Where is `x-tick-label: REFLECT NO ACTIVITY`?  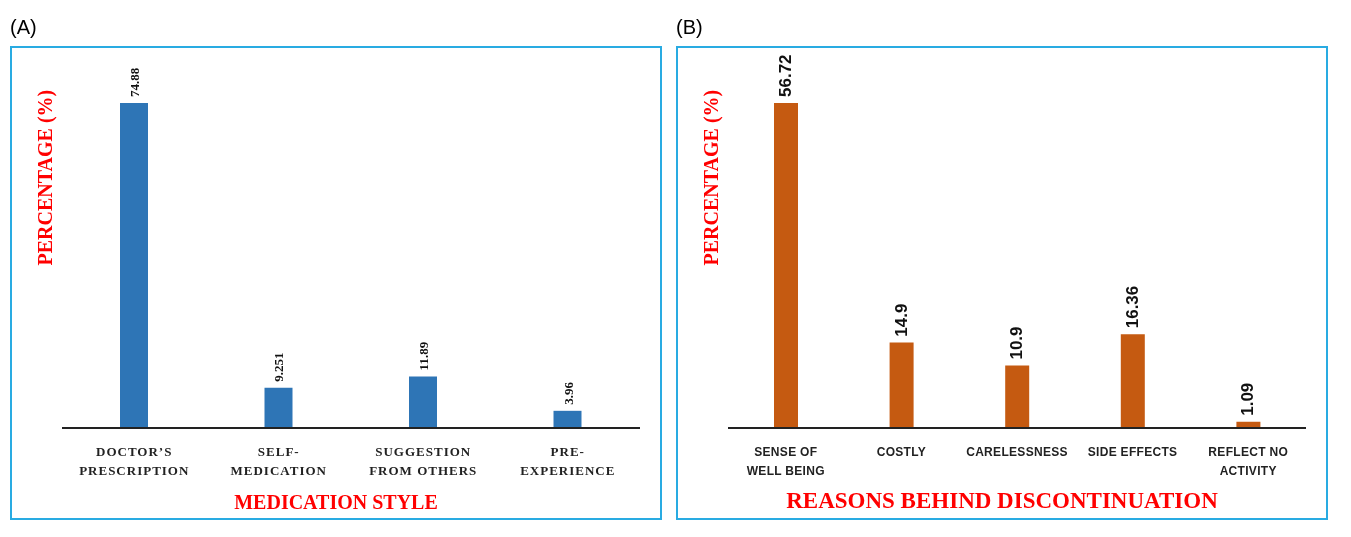 x-tick-label: REFLECT NO ACTIVITY is located at coordinates (1248, 461).